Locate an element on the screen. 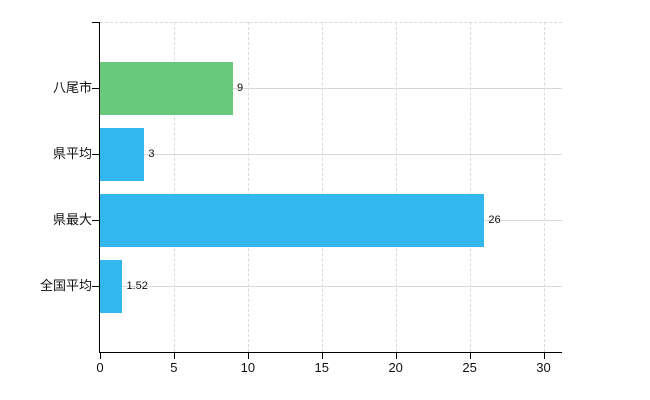 Image resolution: width=650 pixels, height=400 pixels. x-tick-label: 0 is located at coordinates (100, 367).